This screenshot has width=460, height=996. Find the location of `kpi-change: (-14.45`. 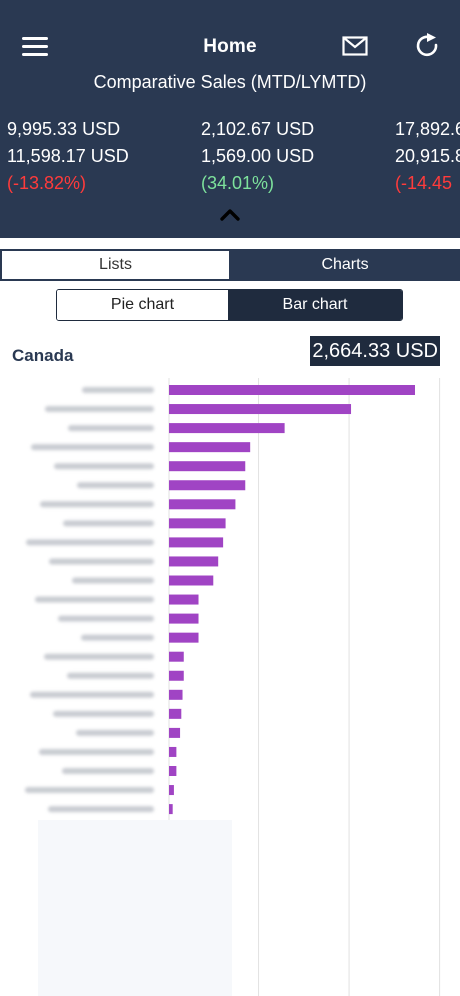

kpi-change: (-14.45 is located at coordinates (424, 183).